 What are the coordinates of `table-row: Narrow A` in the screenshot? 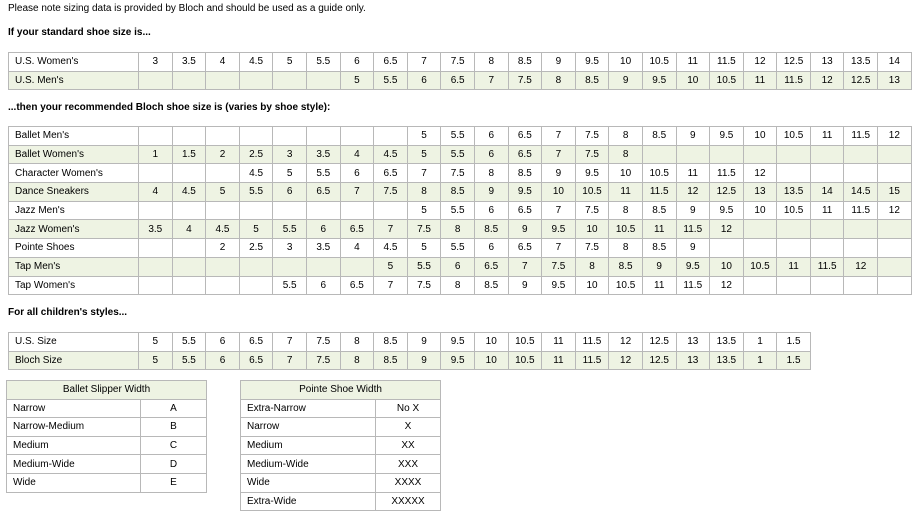 It's located at (107, 408).